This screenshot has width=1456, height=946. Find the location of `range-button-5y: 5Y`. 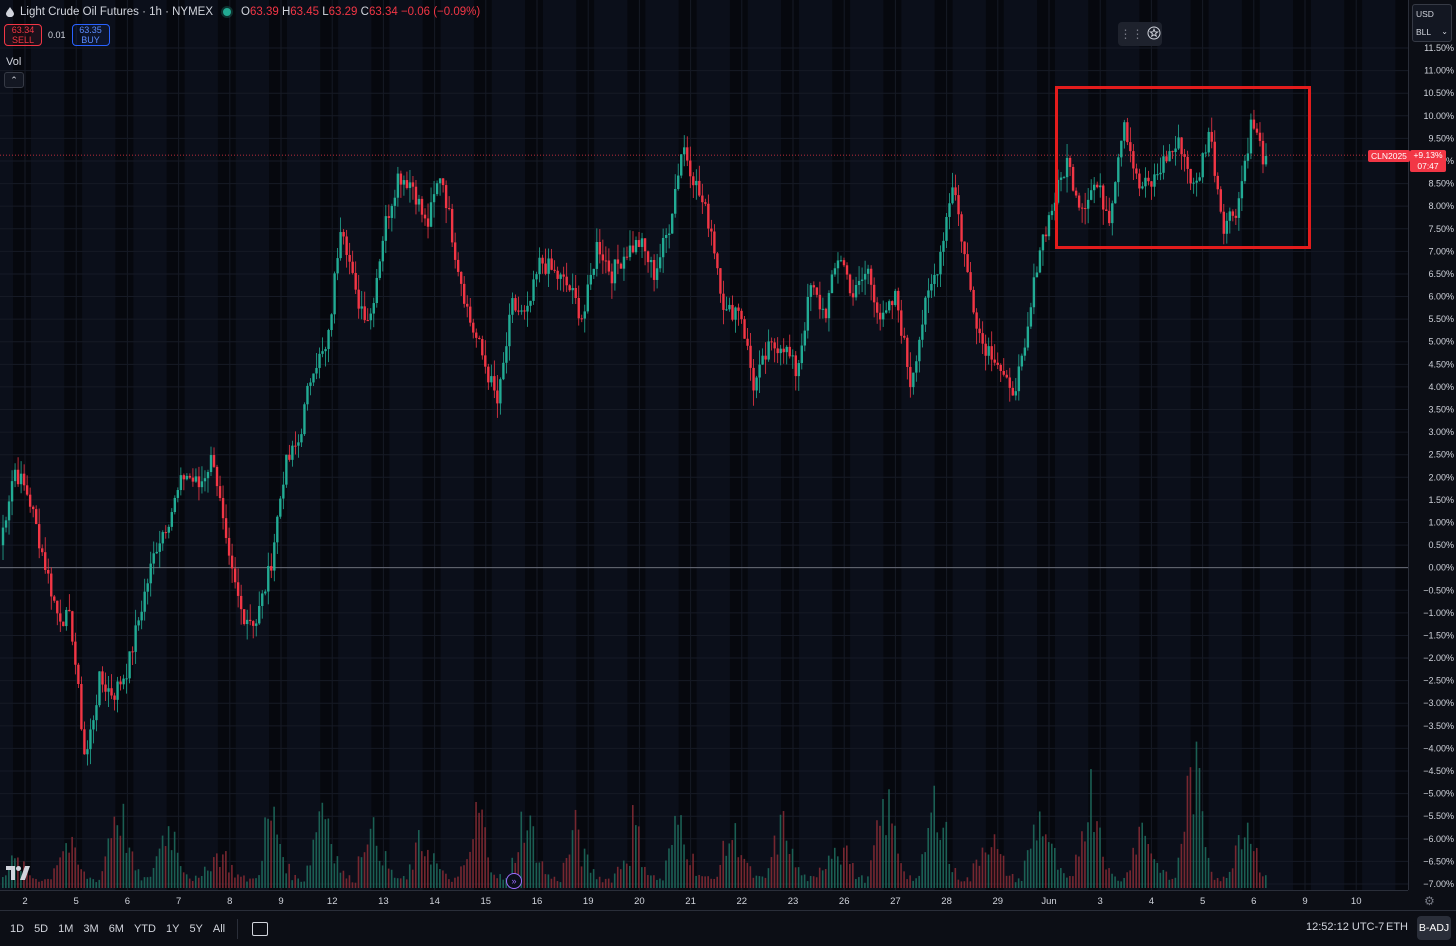

range-button-5y: 5Y is located at coordinates (196, 928).